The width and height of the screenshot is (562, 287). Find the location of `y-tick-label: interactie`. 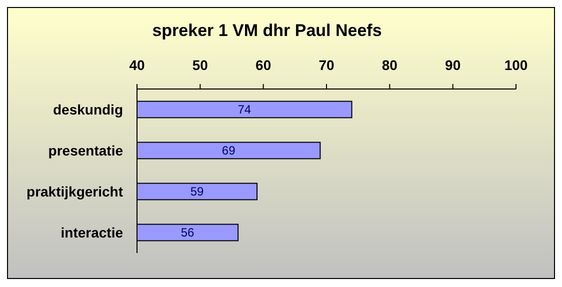

y-tick-label: interactie is located at coordinates (92, 232).